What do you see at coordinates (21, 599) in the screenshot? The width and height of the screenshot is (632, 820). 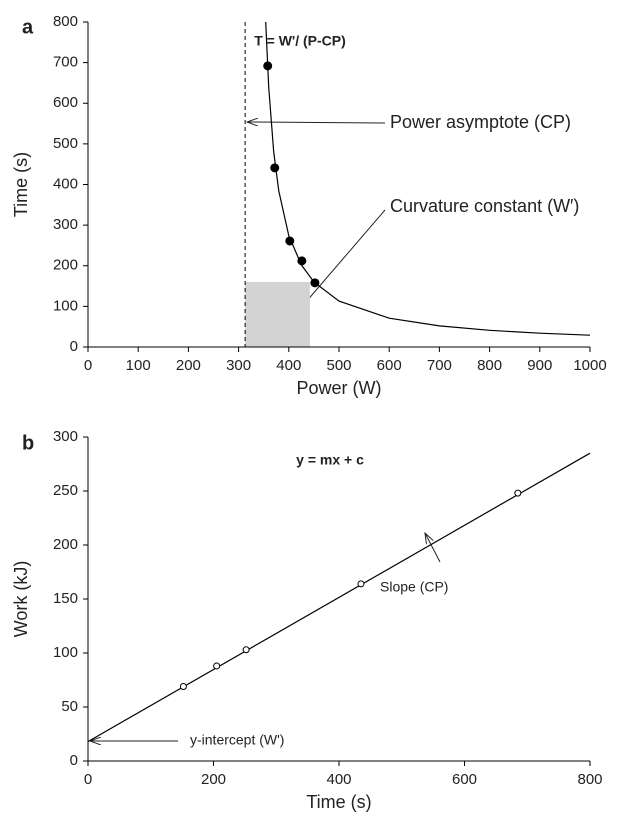 I see `y-axis-title: Work (kJ)` at bounding box center [21, 599].